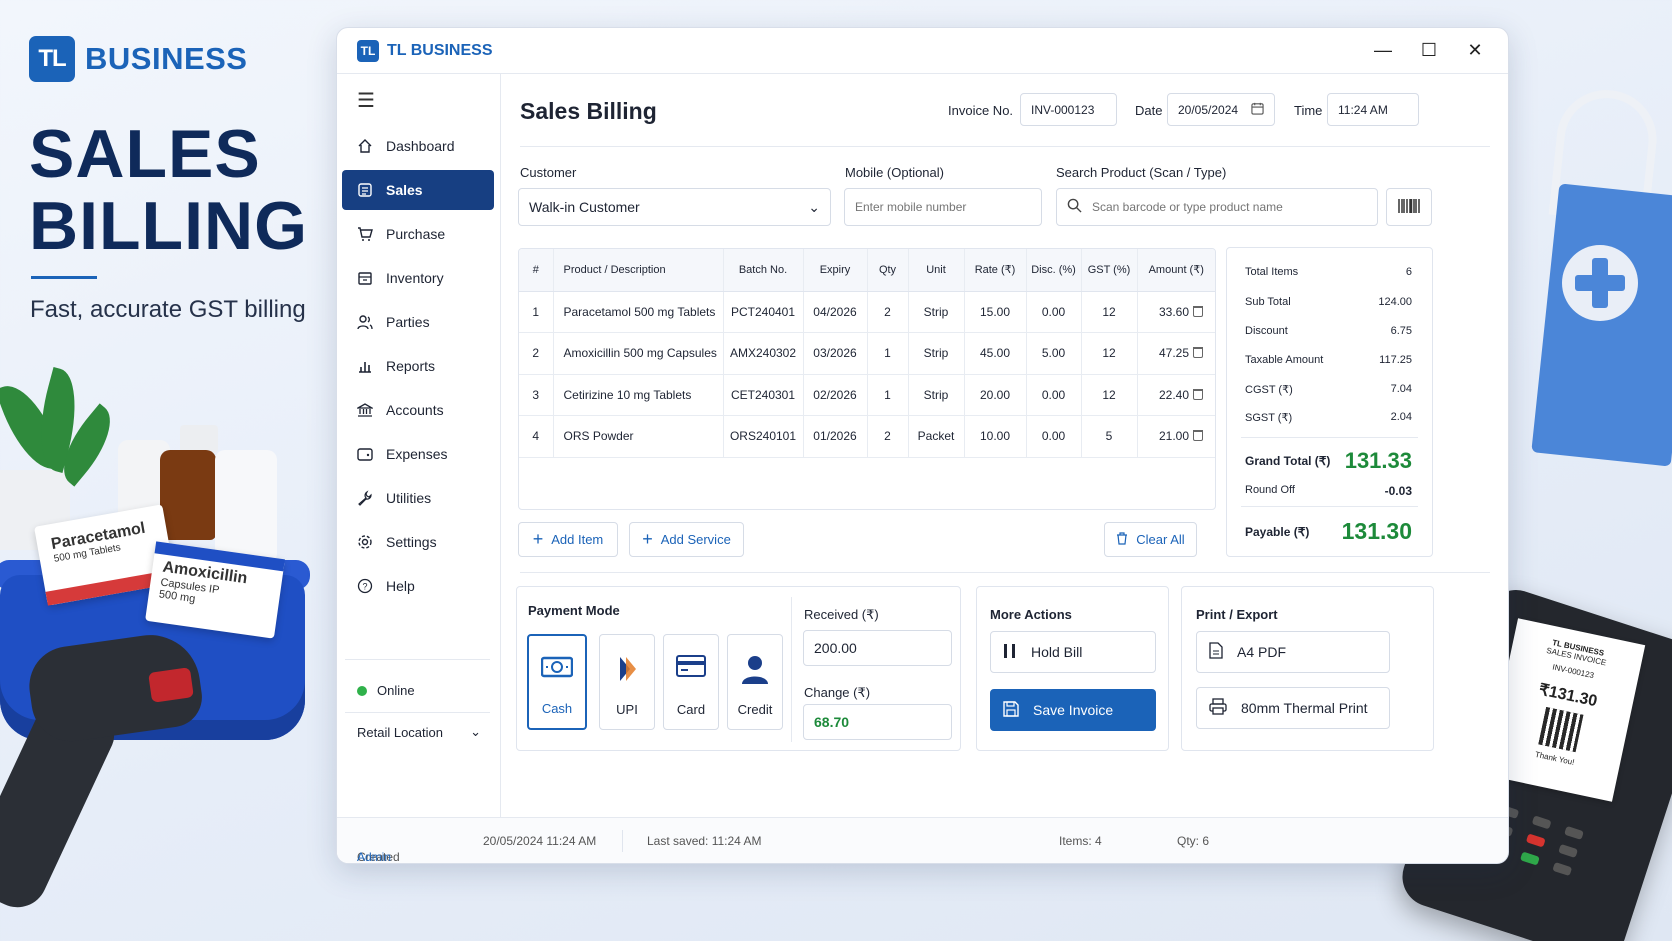  What do you see at coordinates (418, 146) in the screenshot?
I see `sidebar-item-dashboard: Dashboard` at bounding box center [418, 146].